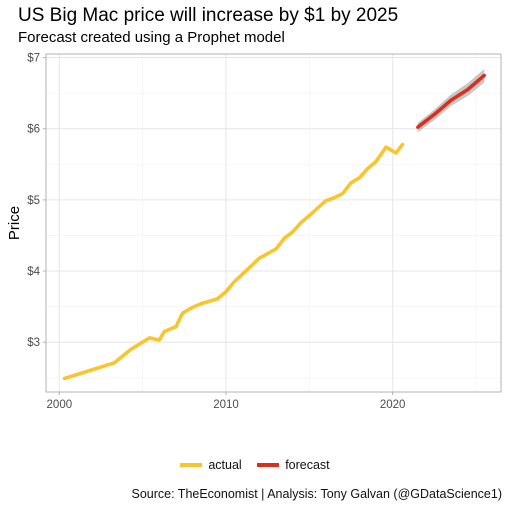 This screenshot has width=510, height=510. What do you see at coordinates (225, 465) in the screenshot?
I see `legend-label-actual: actual` at bounding box center [225, 465].